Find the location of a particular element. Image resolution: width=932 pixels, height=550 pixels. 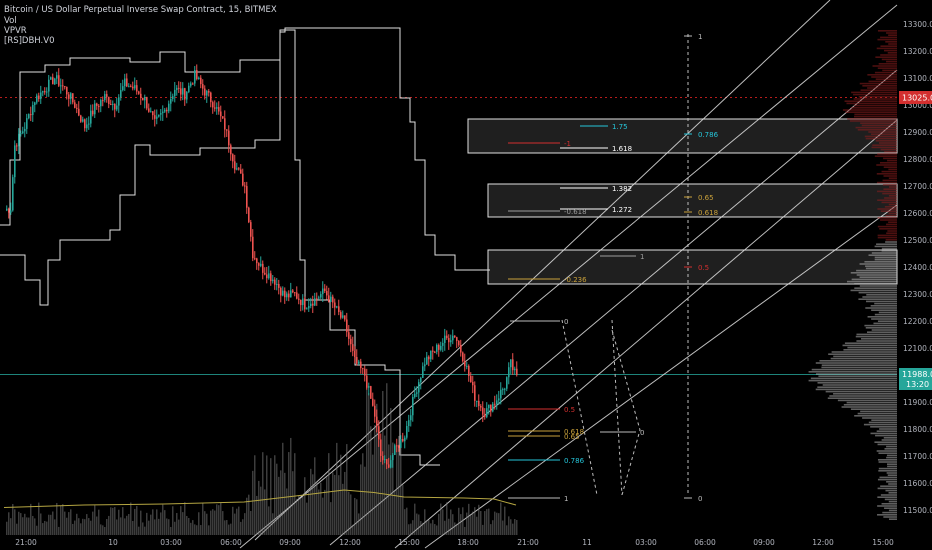

indicator-dbh: [RS]DBH.V0 is located at coordinates (29, 41).